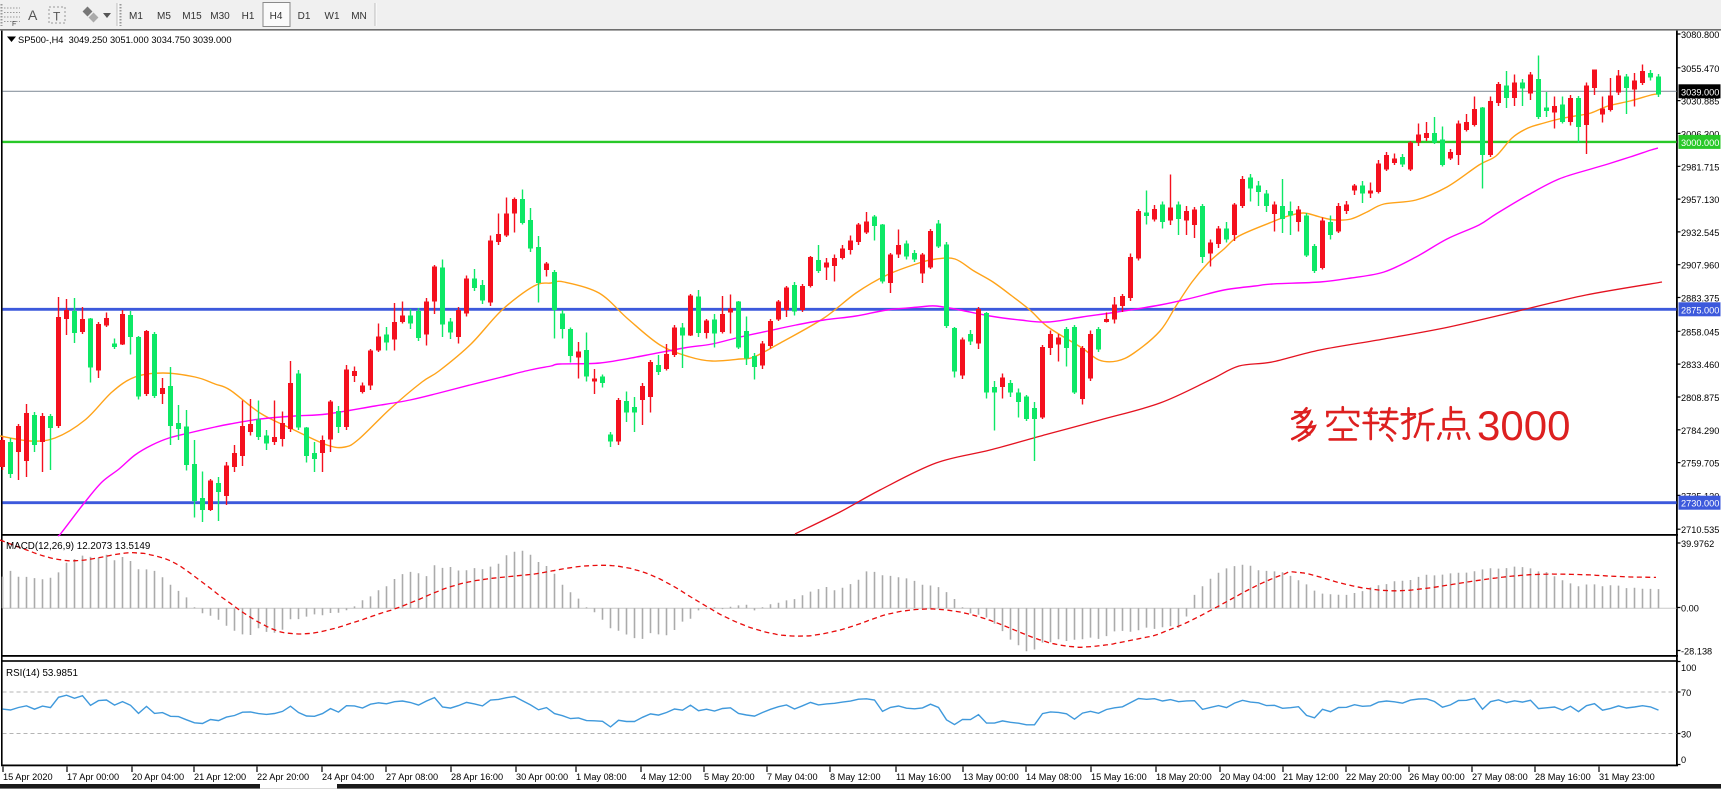  Describe the element at coordinates (1700, 310) in the screenshot. I see `svg-text: 2875.000` at that location.